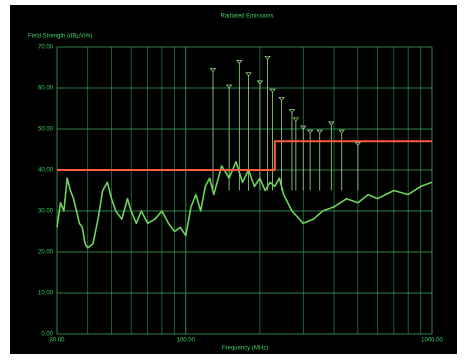  Describe the element at coordinates (46, 253) in the screenshot. I see `y-tick-label: 20.00` at that location.